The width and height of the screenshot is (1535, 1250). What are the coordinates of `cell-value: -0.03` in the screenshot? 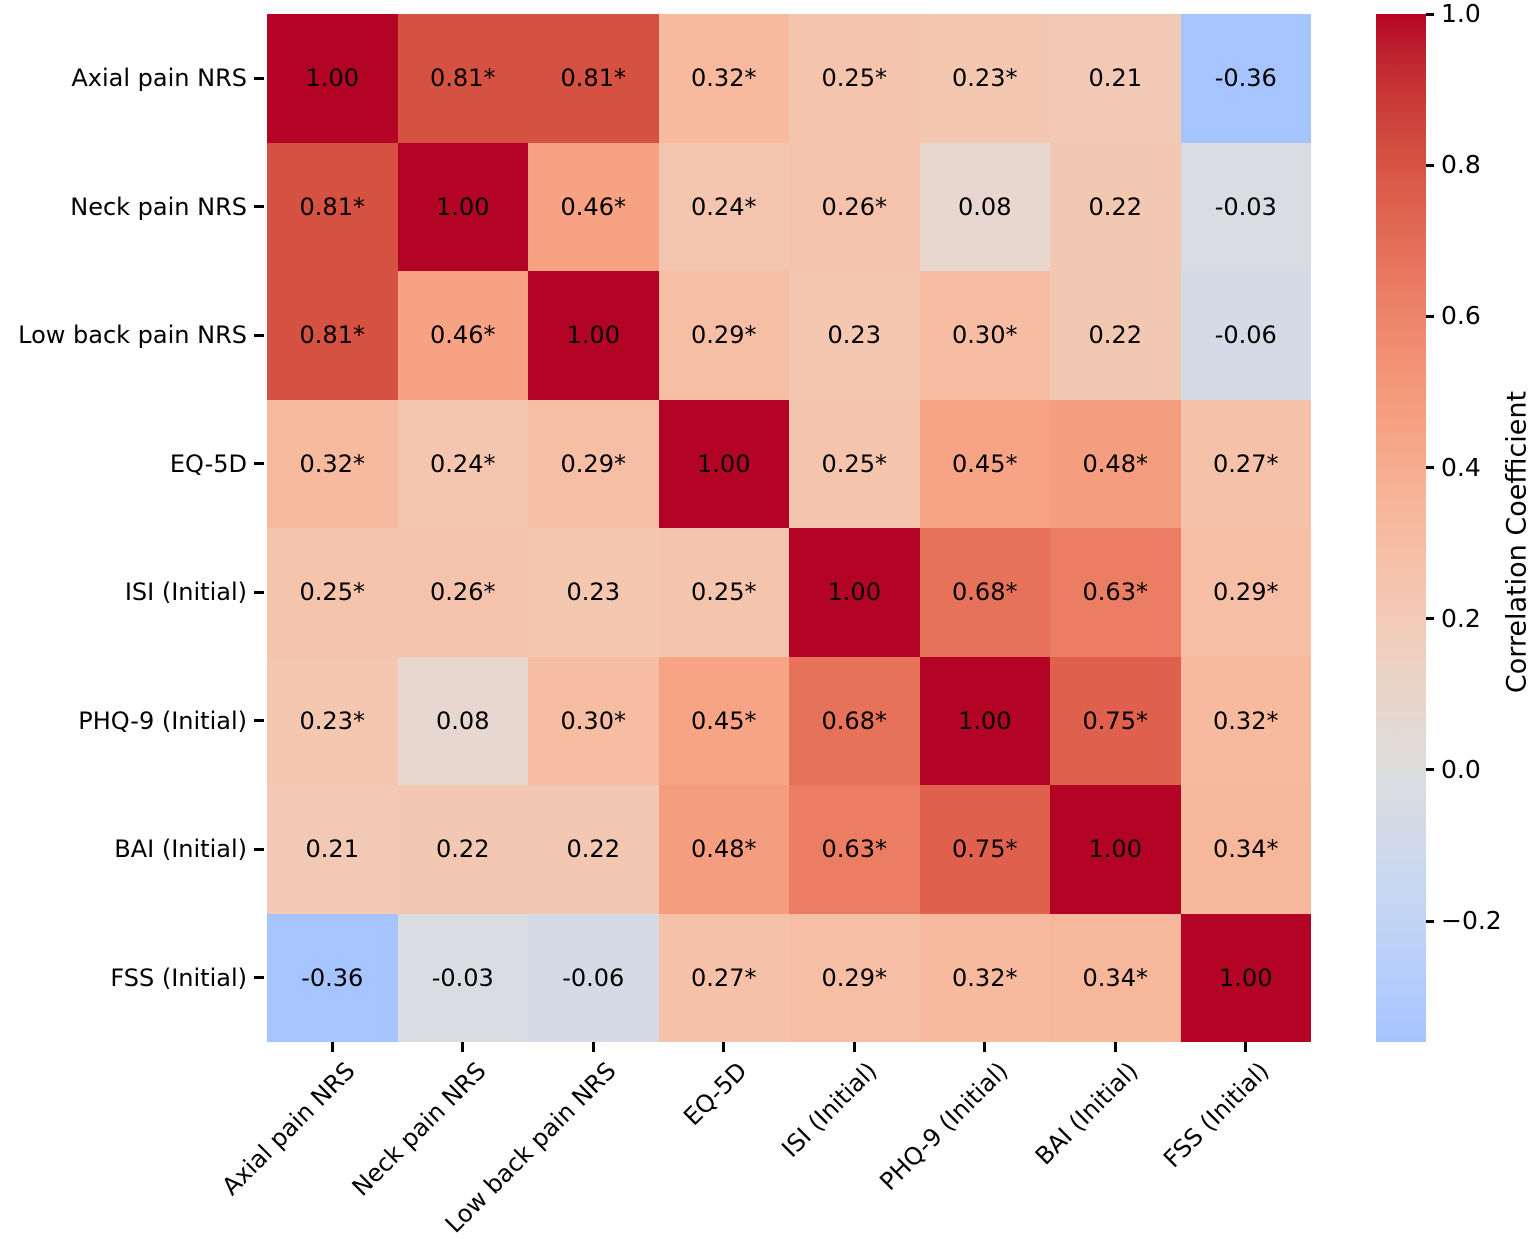 It's located at (462, 977).